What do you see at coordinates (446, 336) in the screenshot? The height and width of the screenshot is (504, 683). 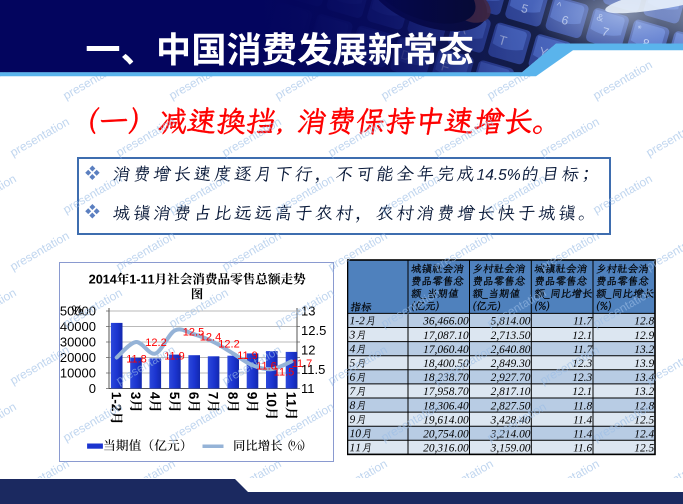 I see `svg-text: 17,087.10` at bounding box center [446, 336].